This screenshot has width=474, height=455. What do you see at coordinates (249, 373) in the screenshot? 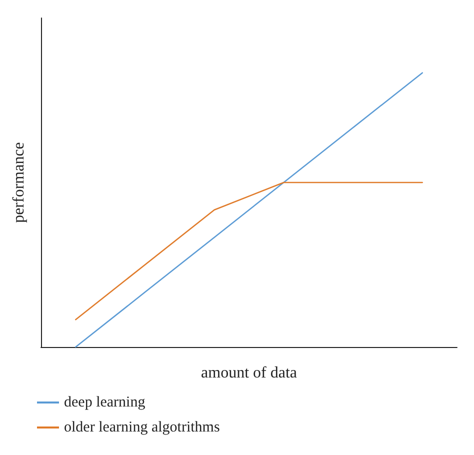
I see `x-axis-title: amount of data` at bounding box center [249, 373].